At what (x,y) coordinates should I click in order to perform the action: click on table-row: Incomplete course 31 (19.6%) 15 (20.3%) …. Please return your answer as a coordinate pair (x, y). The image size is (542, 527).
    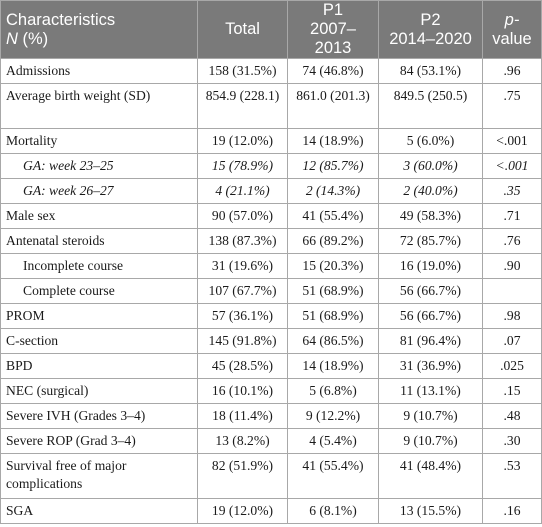
    Looking at the image, I should click on (271, 266).